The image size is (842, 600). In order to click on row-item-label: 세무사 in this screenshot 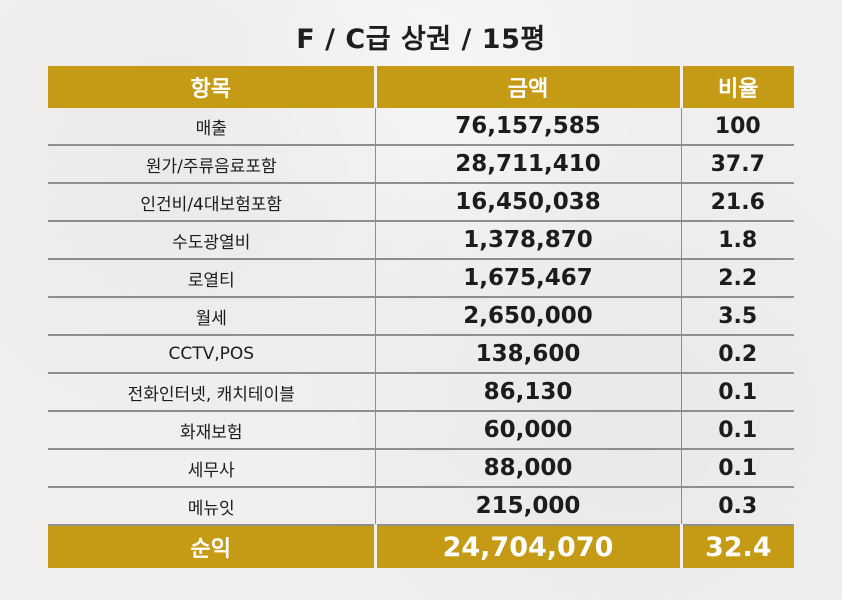, I will do `click(211, 468)`.